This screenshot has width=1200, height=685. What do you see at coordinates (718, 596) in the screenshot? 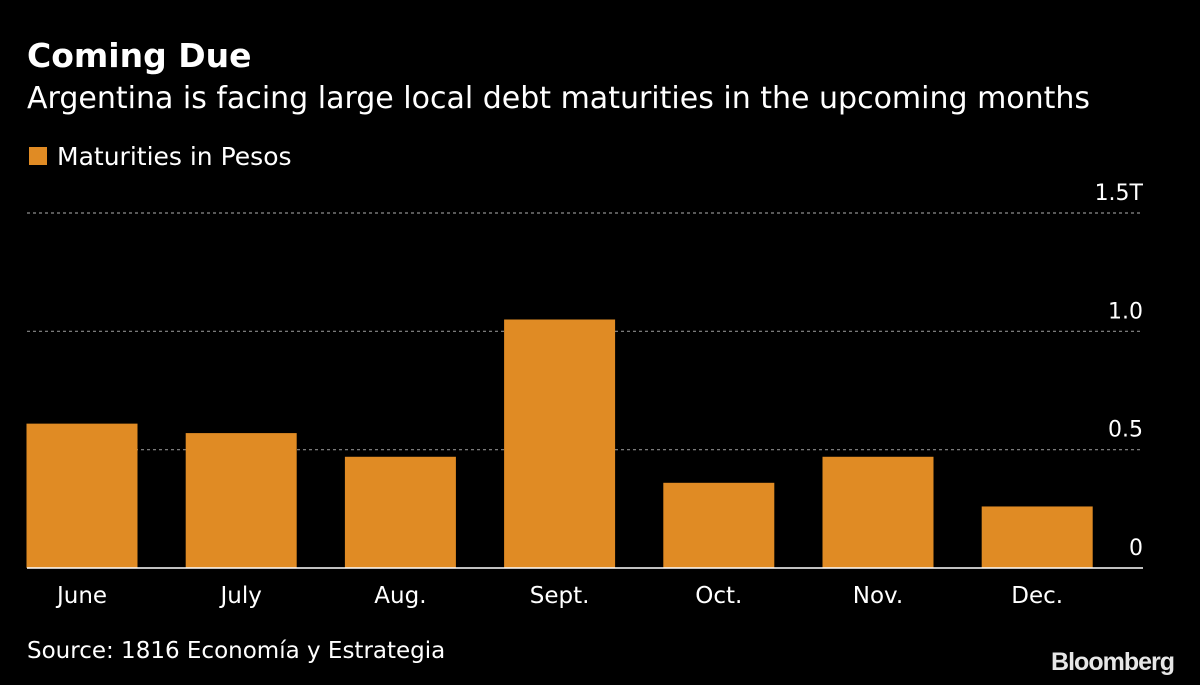
I see `x-tick-label: Oct.` at bounding box center [718, 596].